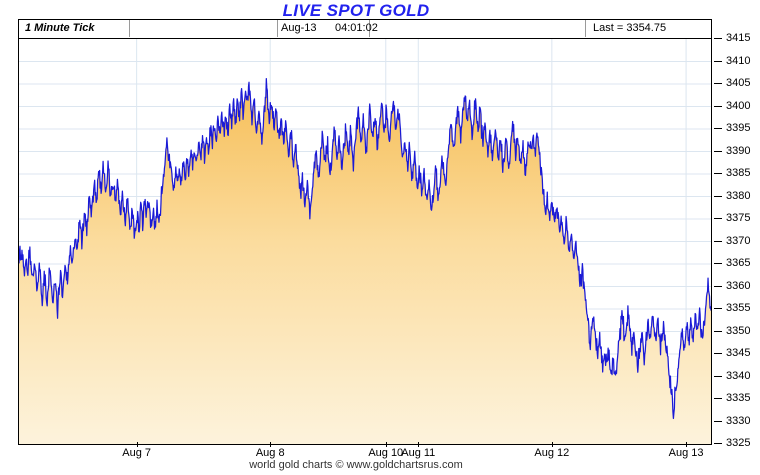  Describe the element at coordinates (738, 420) in the screenshot. I see `y-axis-tick-label: 3330` at that location.